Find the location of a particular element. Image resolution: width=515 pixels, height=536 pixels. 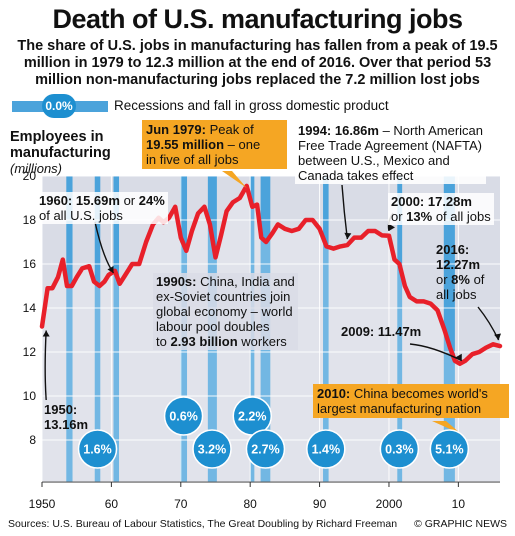

decline-label-6: 2.7% is located at coordinates (265, 450).